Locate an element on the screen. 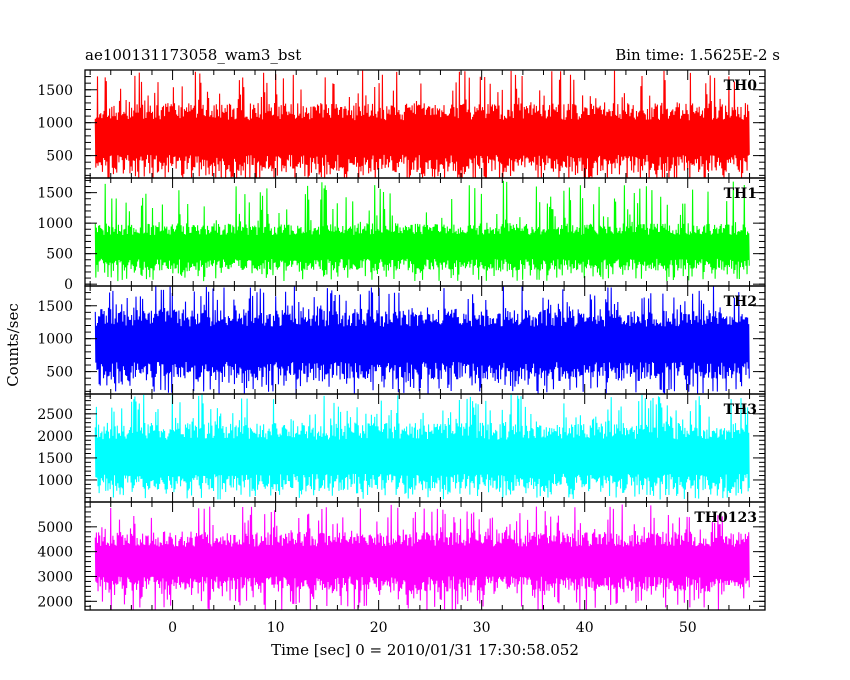 The width and height of the screenshot is (850, 680). y-tick-label: 2500 is located at coordinates (55, 415).